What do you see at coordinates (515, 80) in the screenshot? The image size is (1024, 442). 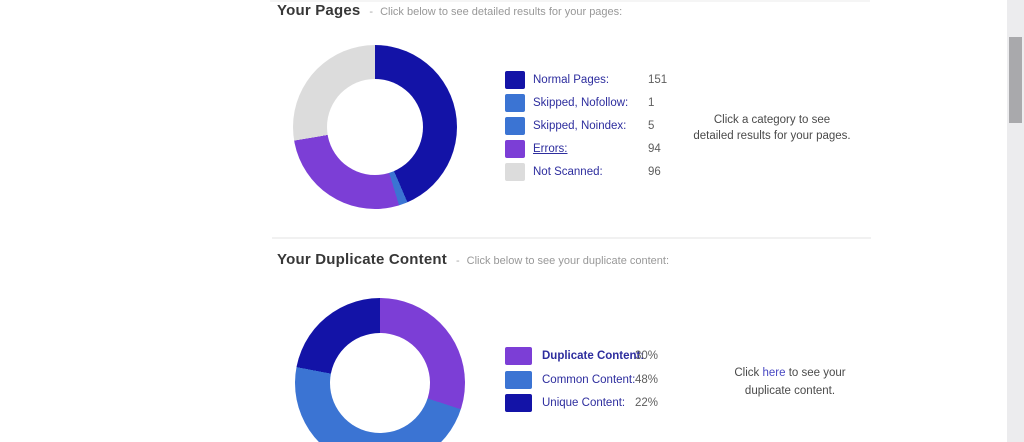 I see `normal-pages-swatch` at bounding box center [515, 80].